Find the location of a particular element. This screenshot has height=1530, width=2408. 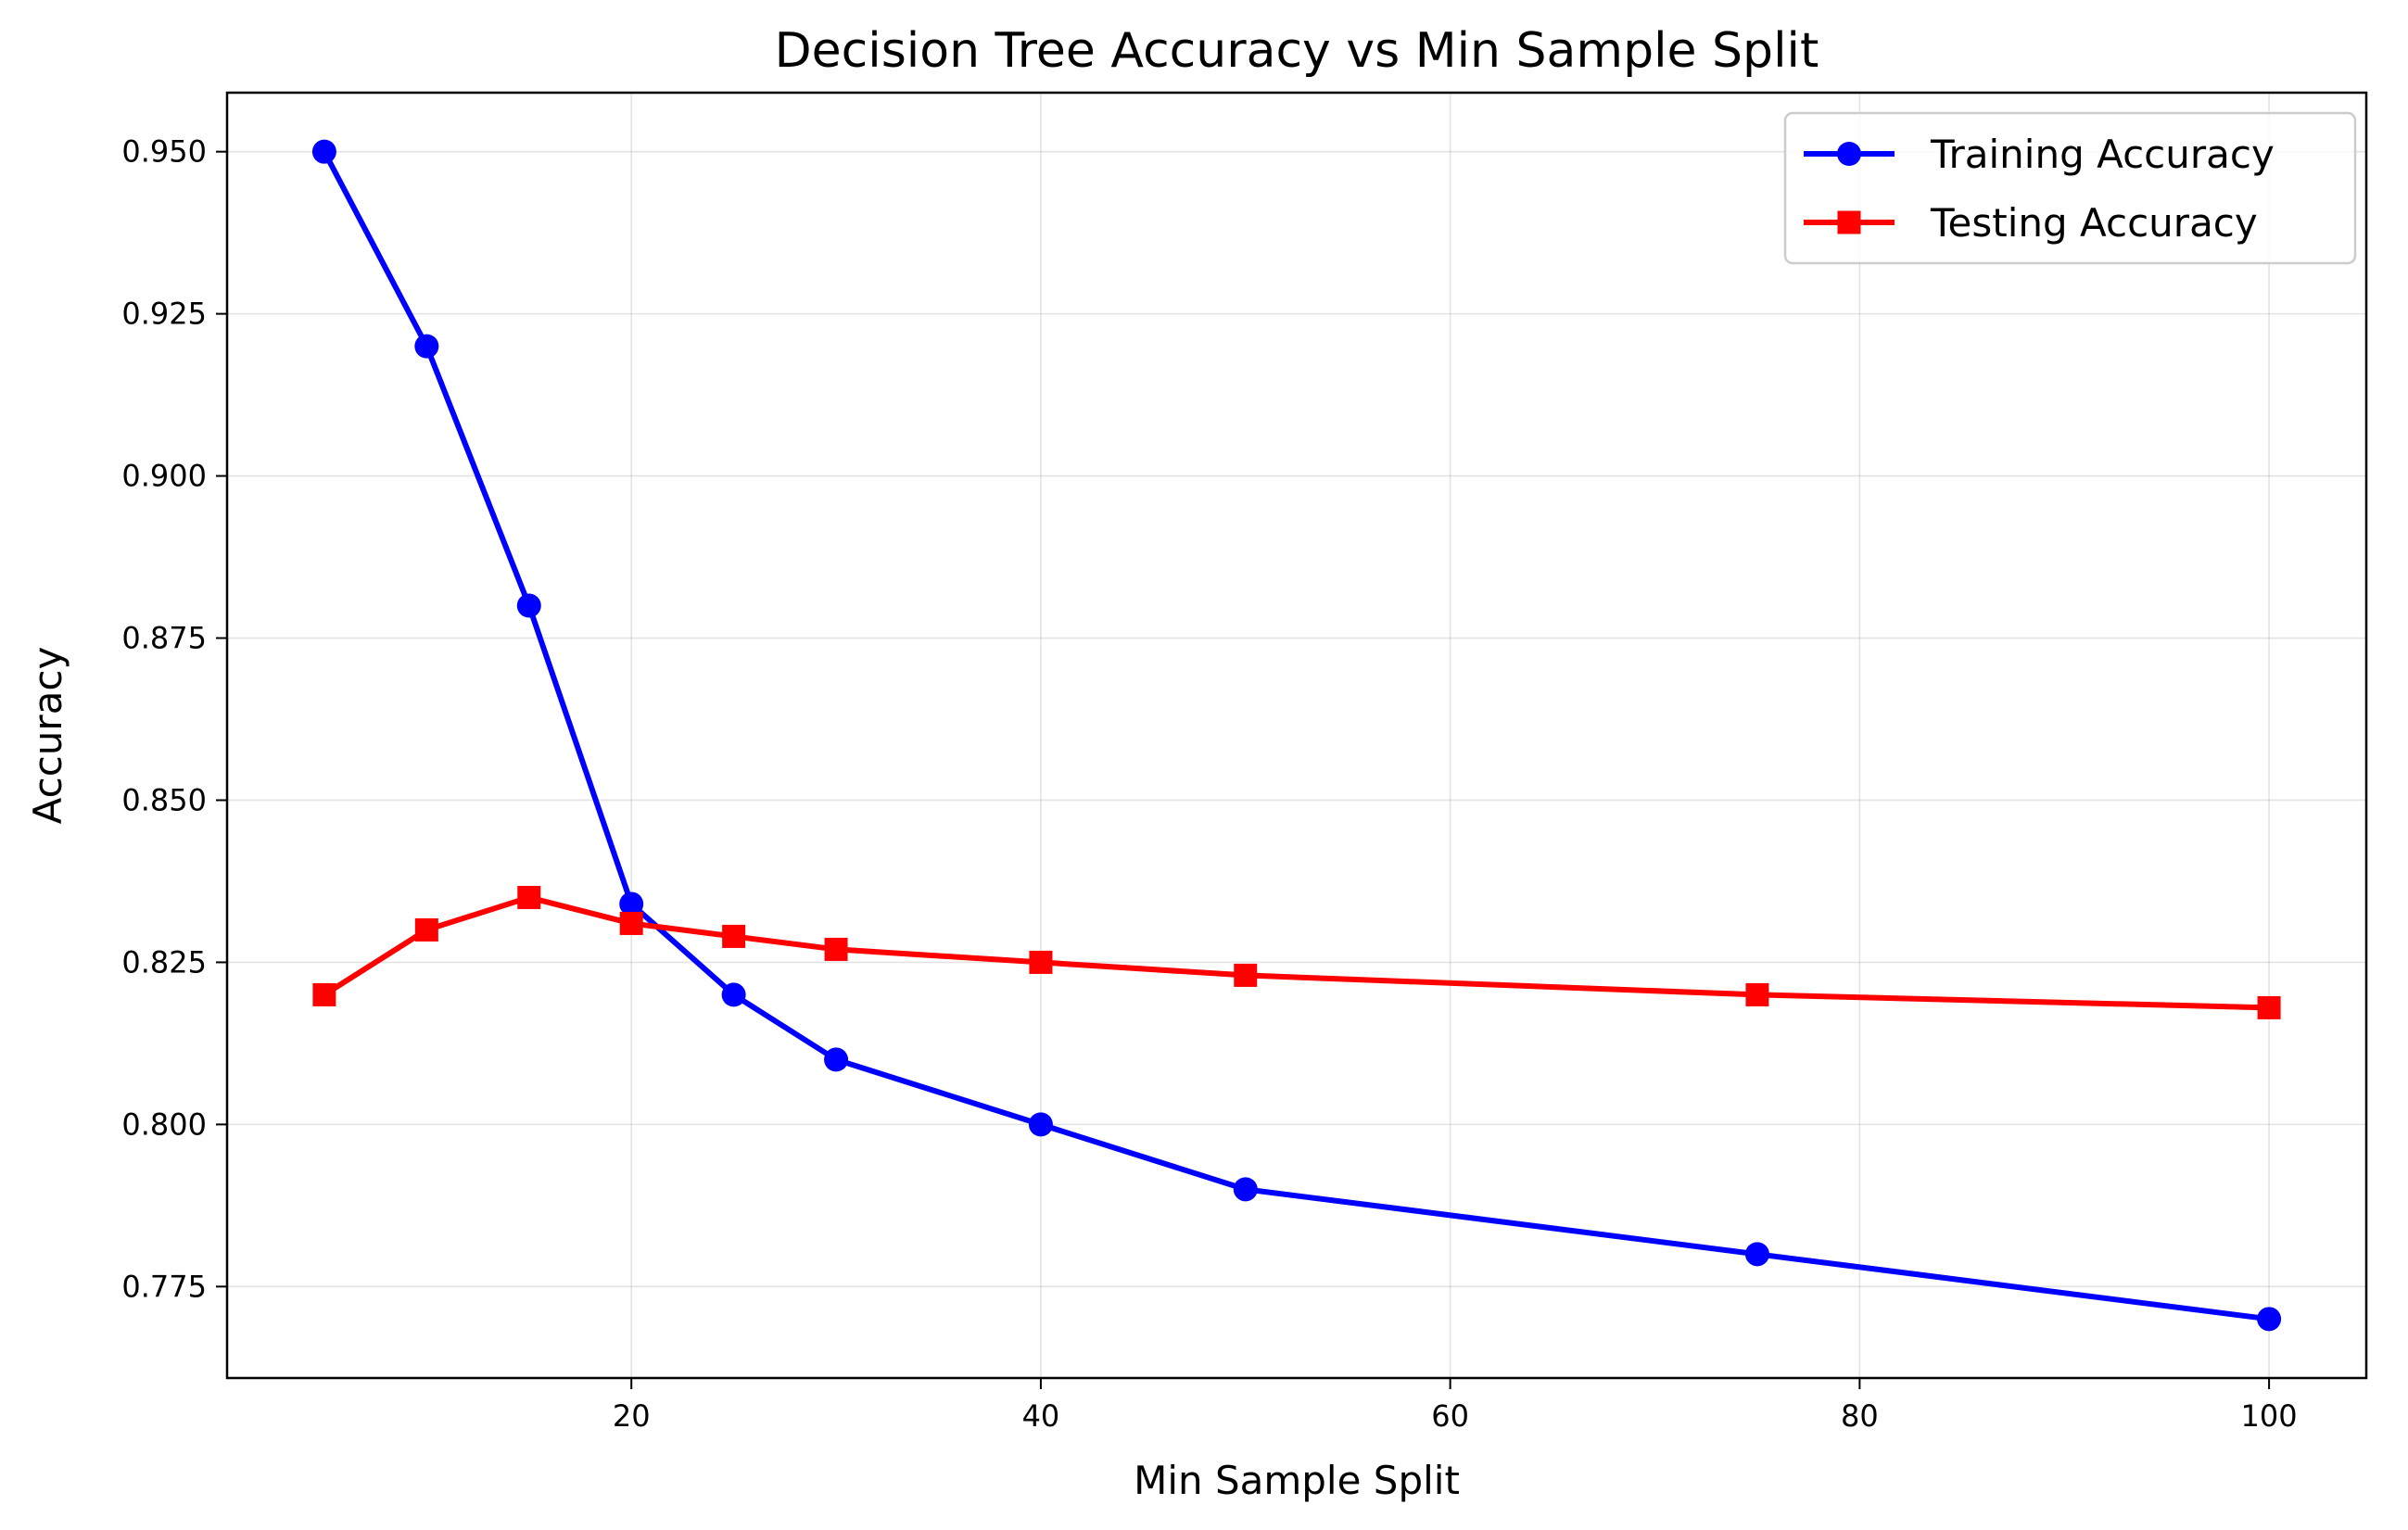

y-tick-label: 0.925 is located at coordinates (164, 314).